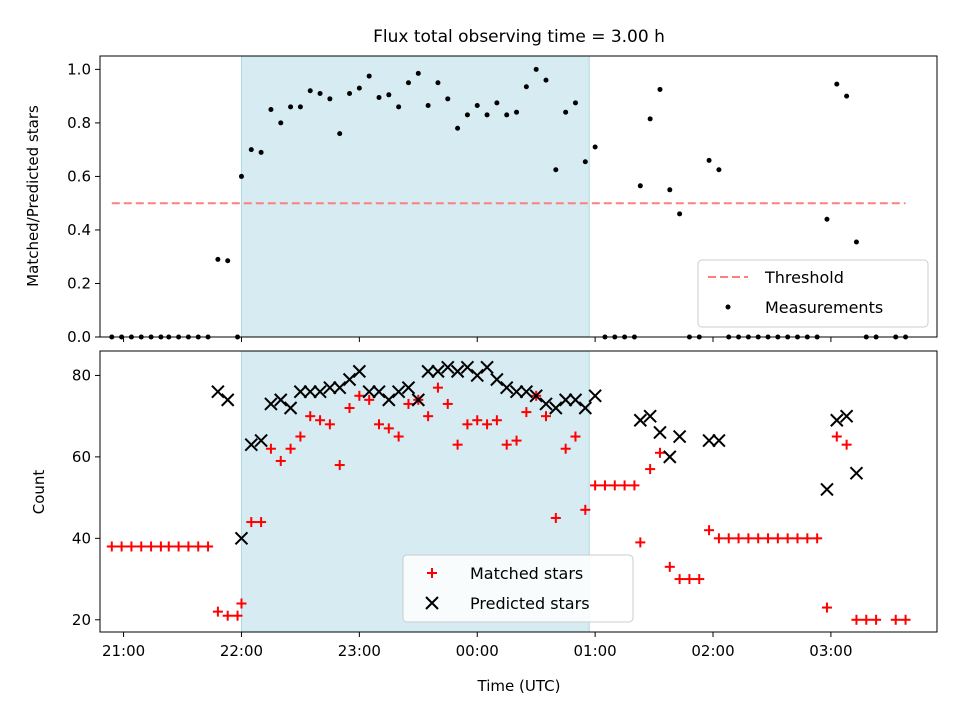 The width and height of the screenshot is (960, 720). What do you see at coordinates (530, 603) in the screenshot?
I see `legend-predicted-label: Predicted stars` at bounding box center [530, 603].